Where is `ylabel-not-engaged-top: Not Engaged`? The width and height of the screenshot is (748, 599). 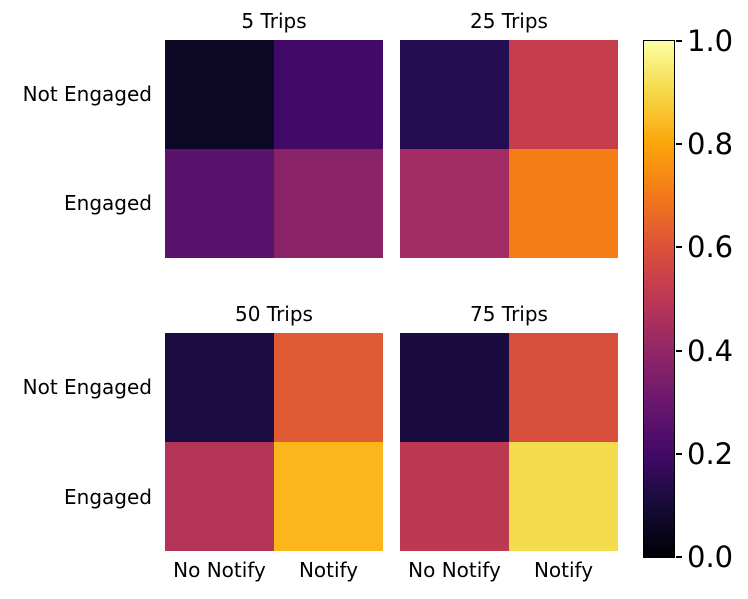 ylabel-not-engaged-top: Not Engaged is located at coordinates (87, 94).